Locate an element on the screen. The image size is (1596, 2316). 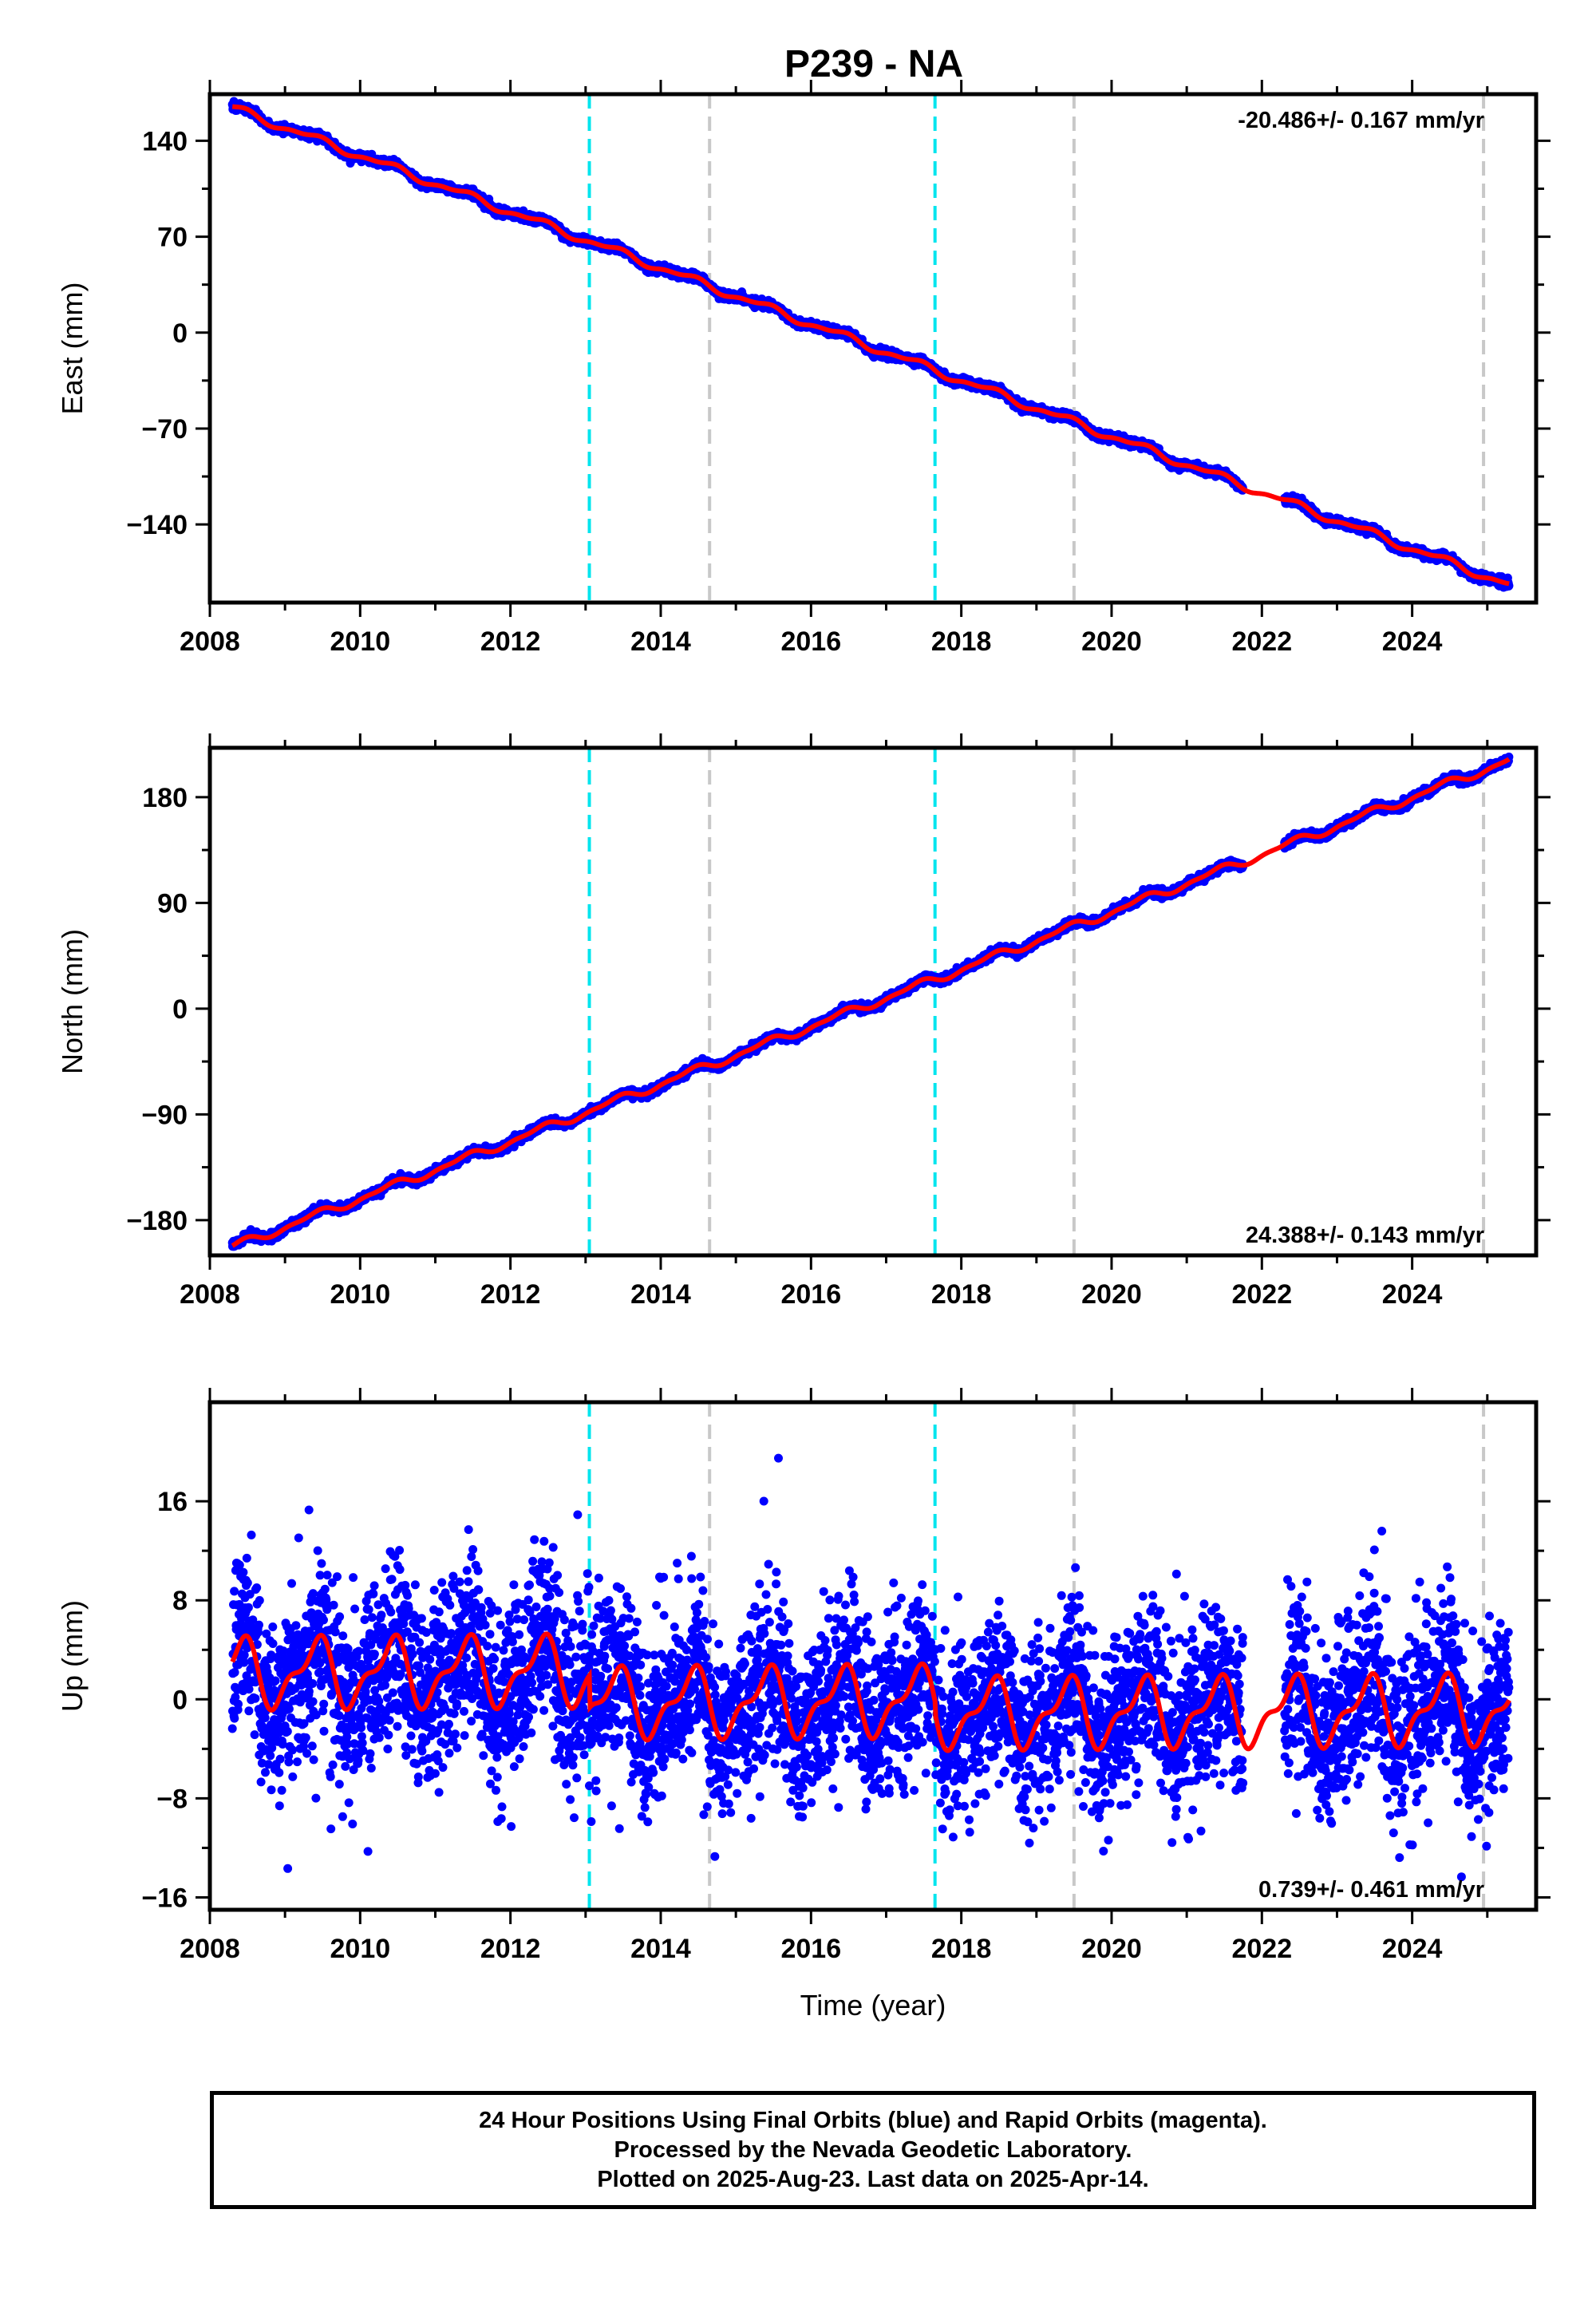
chart-title: P239 - NA is located at coordinates (873, 64).